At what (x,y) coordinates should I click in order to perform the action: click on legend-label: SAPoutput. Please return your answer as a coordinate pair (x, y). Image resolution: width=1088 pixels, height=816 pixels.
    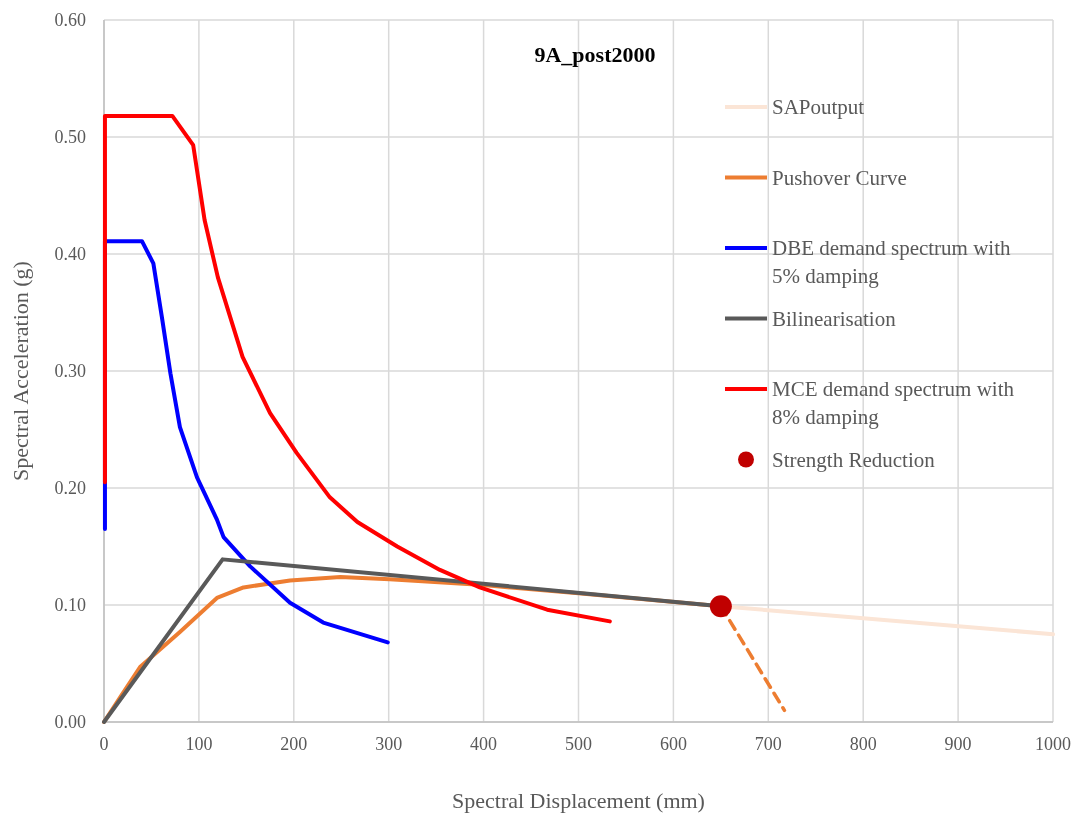
    Looking at the image, I should click on (818, 107).